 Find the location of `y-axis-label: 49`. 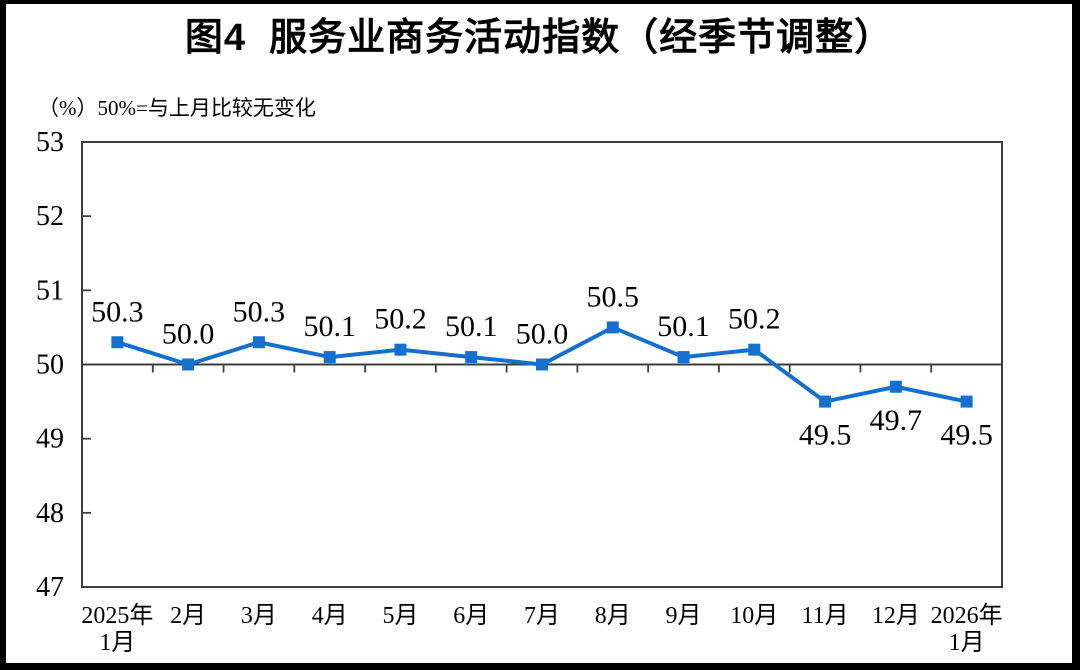

y-axis-label: 49 is located at coordinates (50, 439).